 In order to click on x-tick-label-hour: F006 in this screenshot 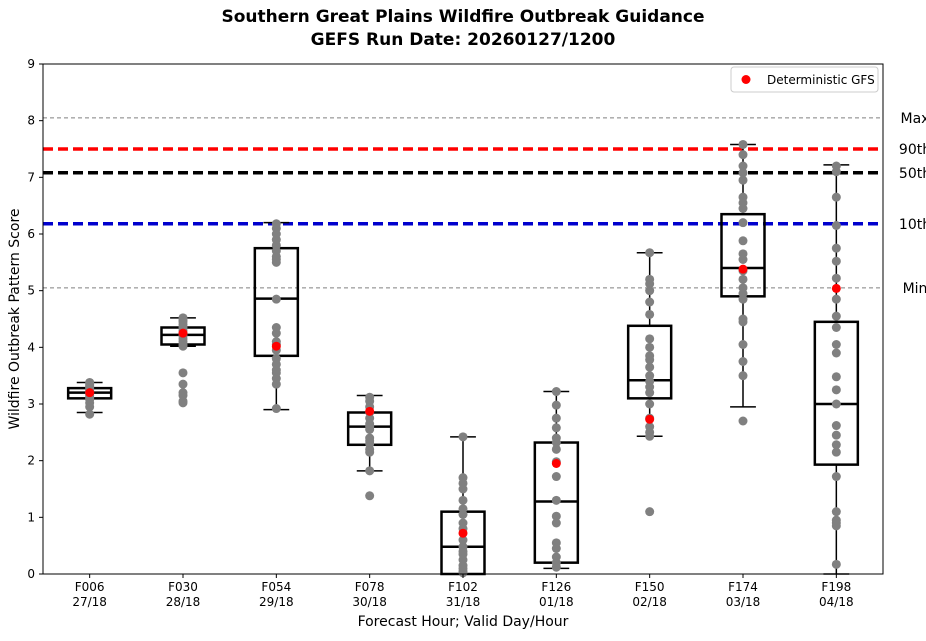, I will do `click(90, 587)`.